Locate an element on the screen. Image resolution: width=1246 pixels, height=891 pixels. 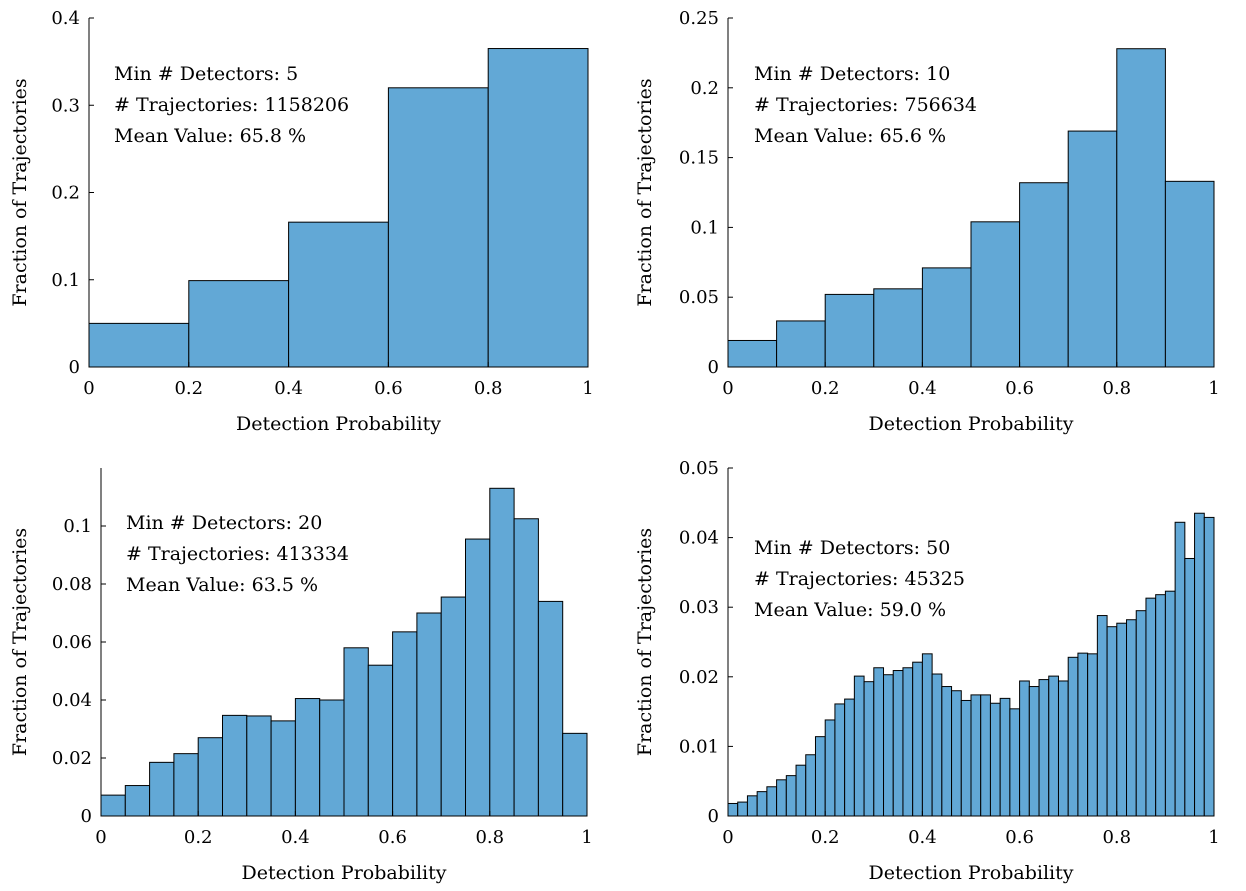
chart-2-annotation: Mean Value: 65.6 % is located at coordinates (850, 136).